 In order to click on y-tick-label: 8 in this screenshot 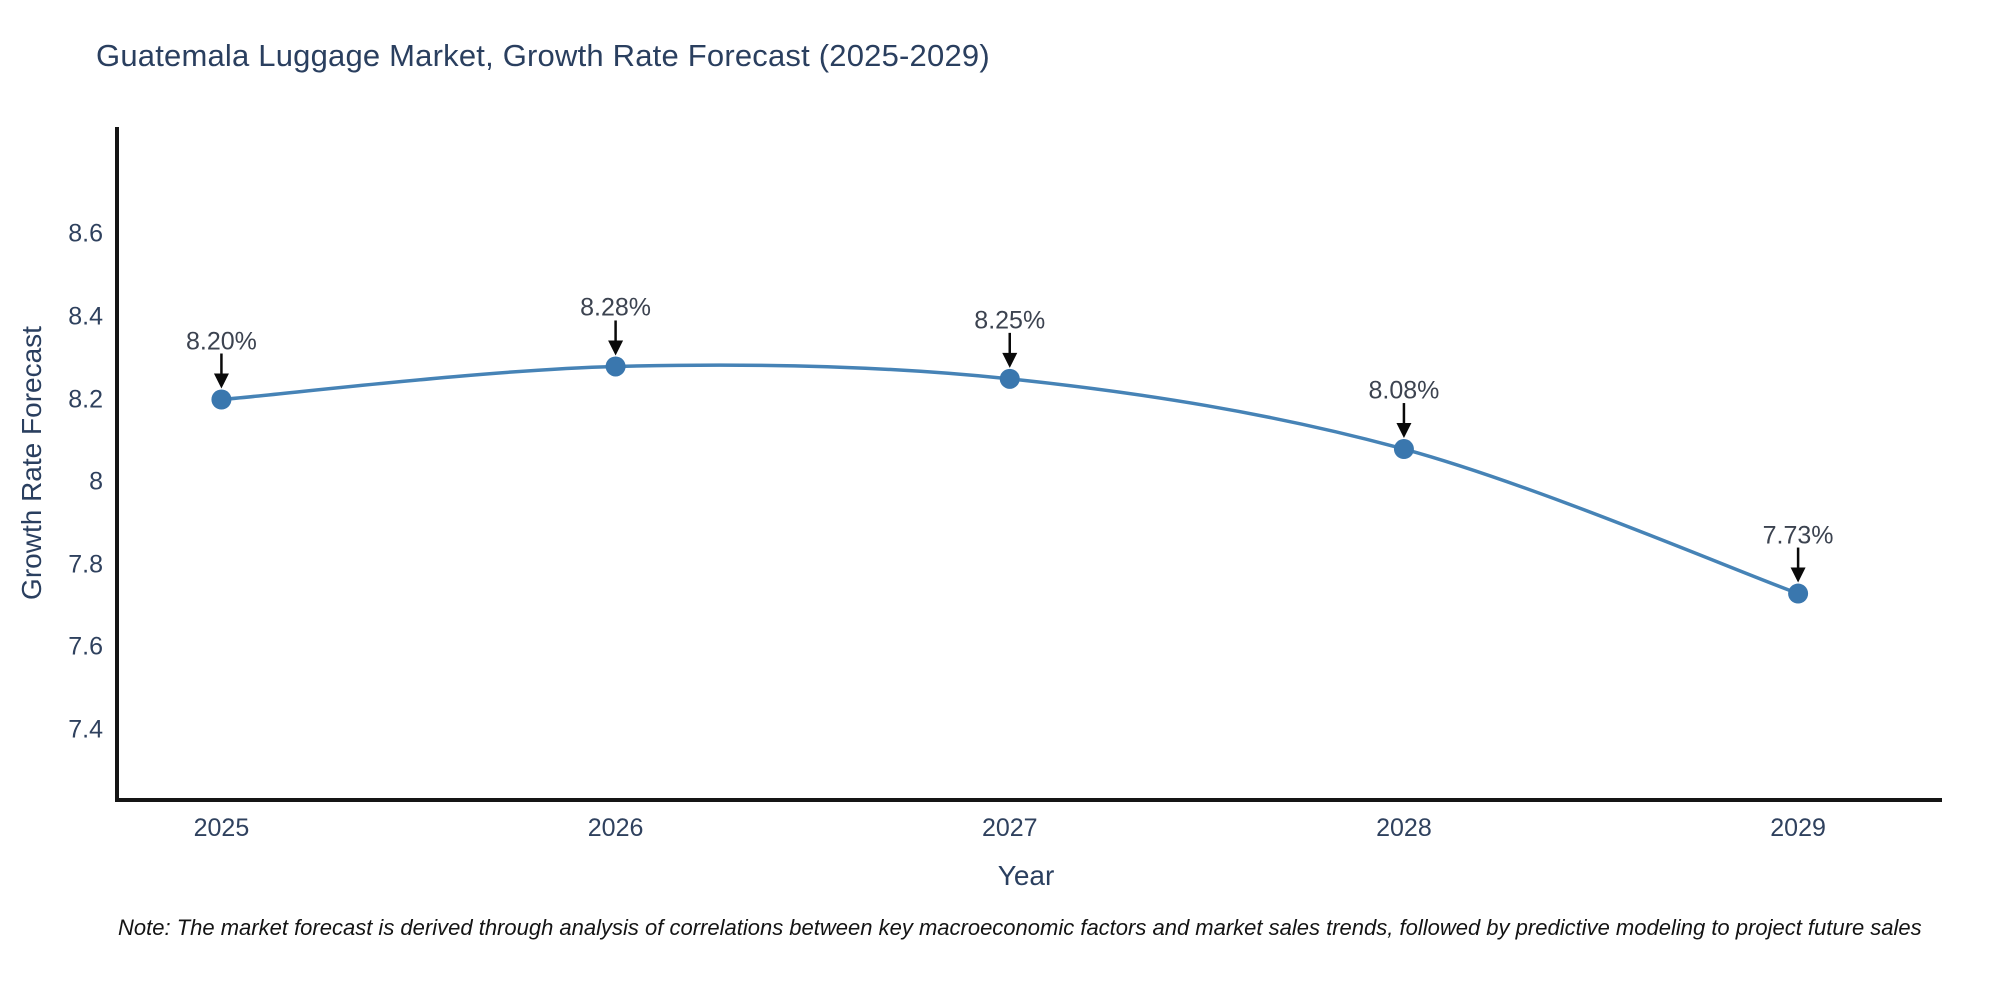, I will do `click(96, 481)`.